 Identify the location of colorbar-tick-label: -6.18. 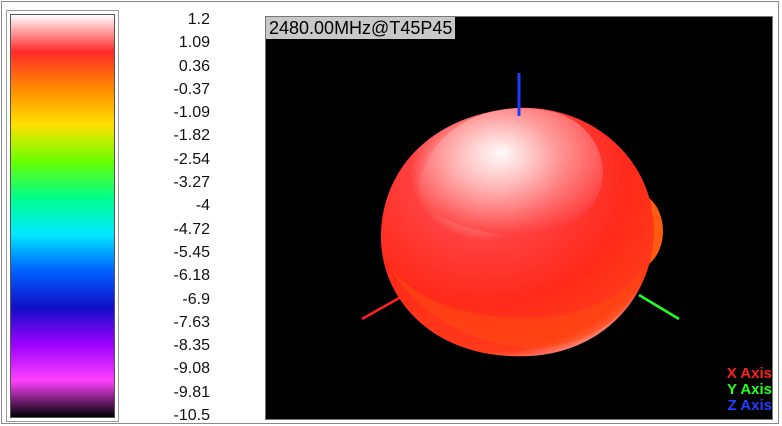
(191, 276).